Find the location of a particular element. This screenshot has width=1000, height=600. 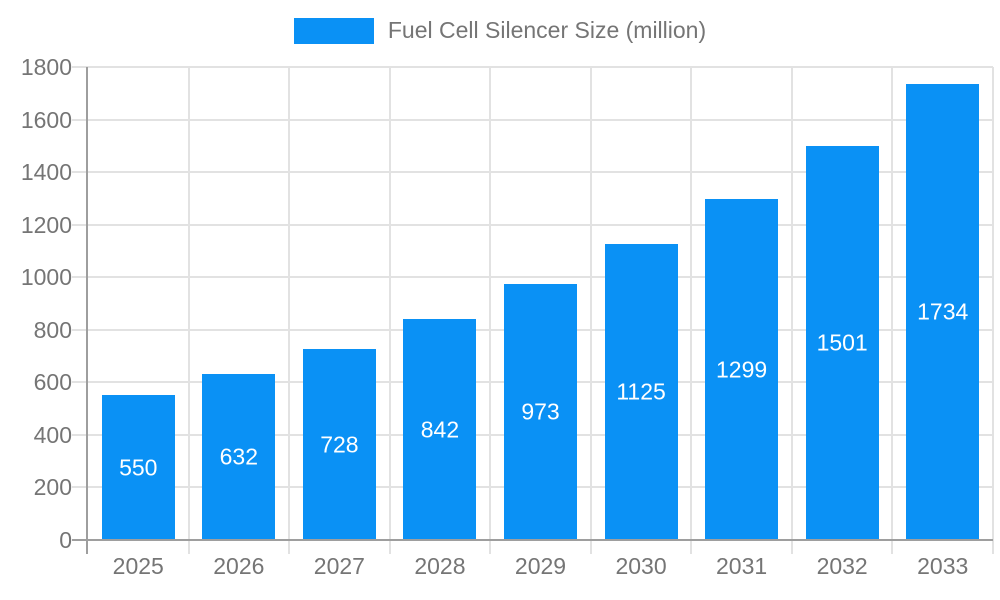

y-tick-label: 200 is located at coordinates (52, 487).